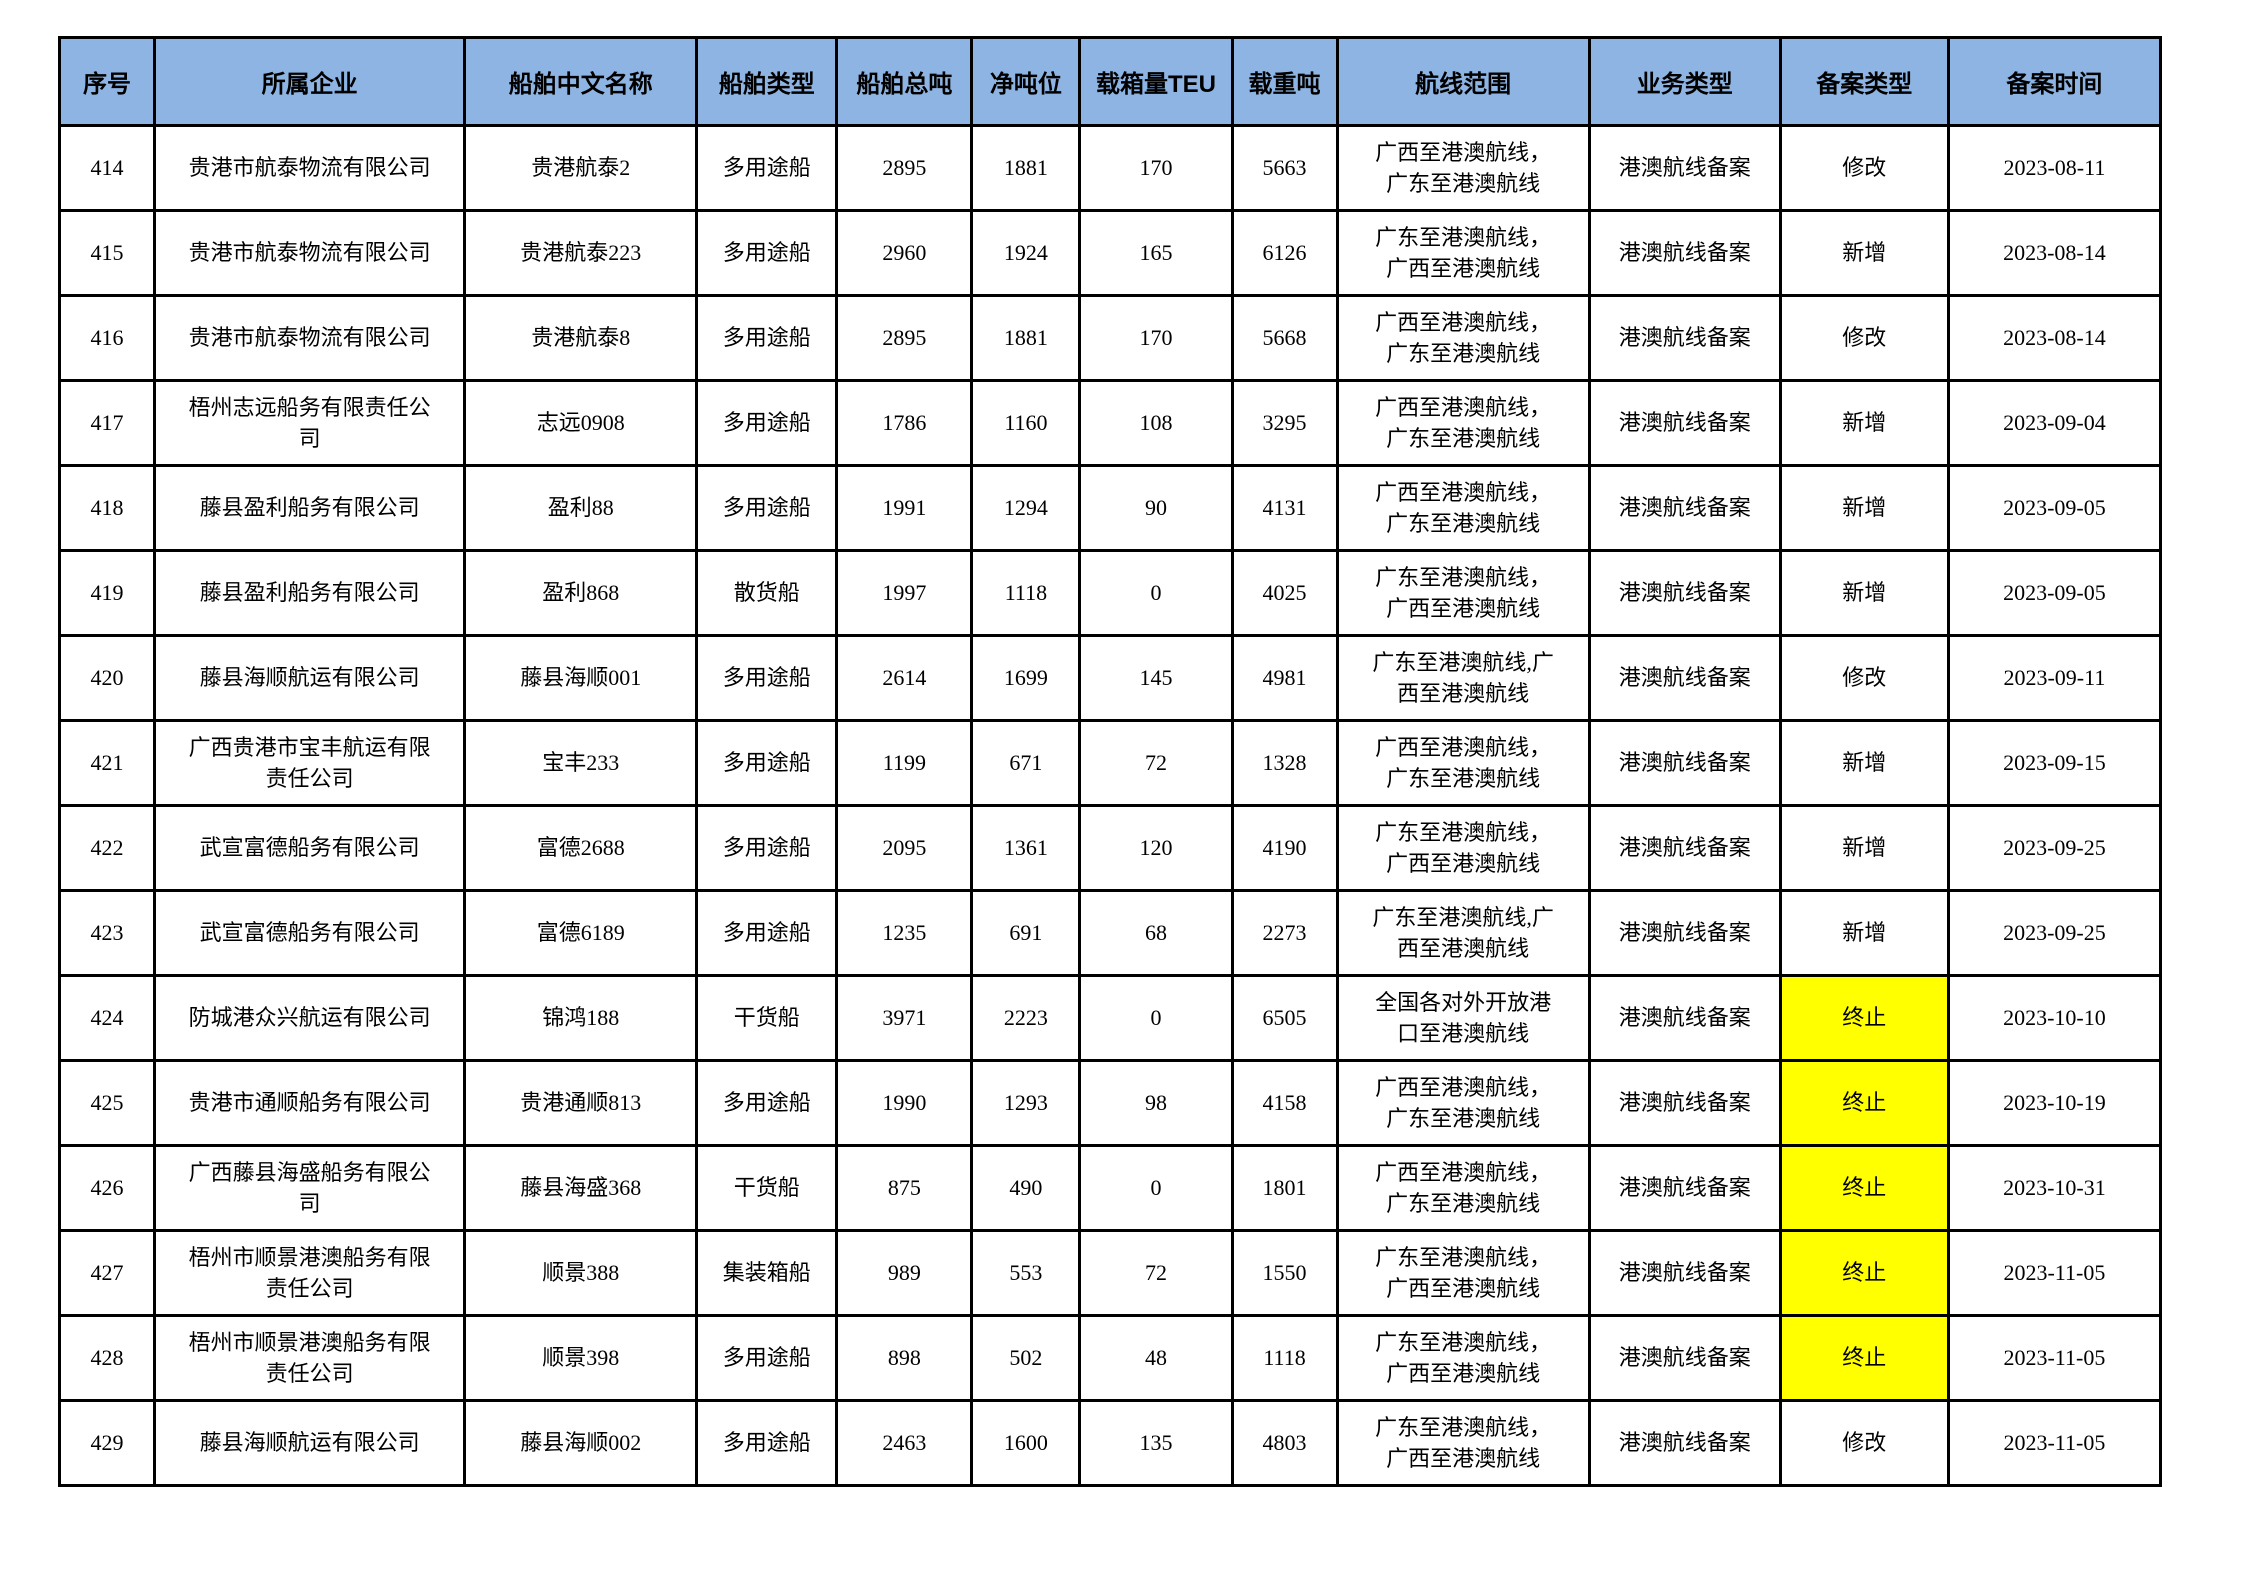 This screenshot has width=2244, height=1587. I want to click on cell-company: 广西藤县海盛船务有限公 司, so click(310, 1188).